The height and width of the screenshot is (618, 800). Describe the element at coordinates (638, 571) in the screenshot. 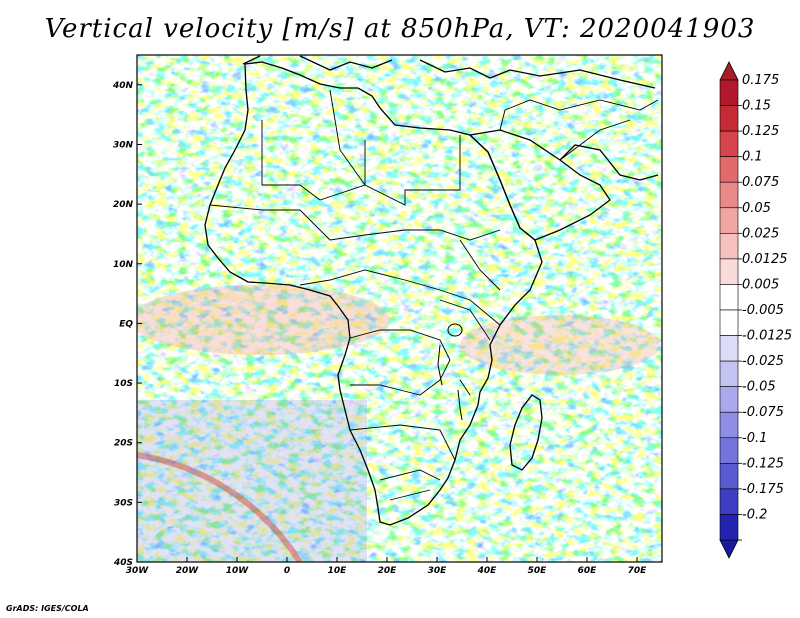

I see `lon-tick-label: 70E` at that location.